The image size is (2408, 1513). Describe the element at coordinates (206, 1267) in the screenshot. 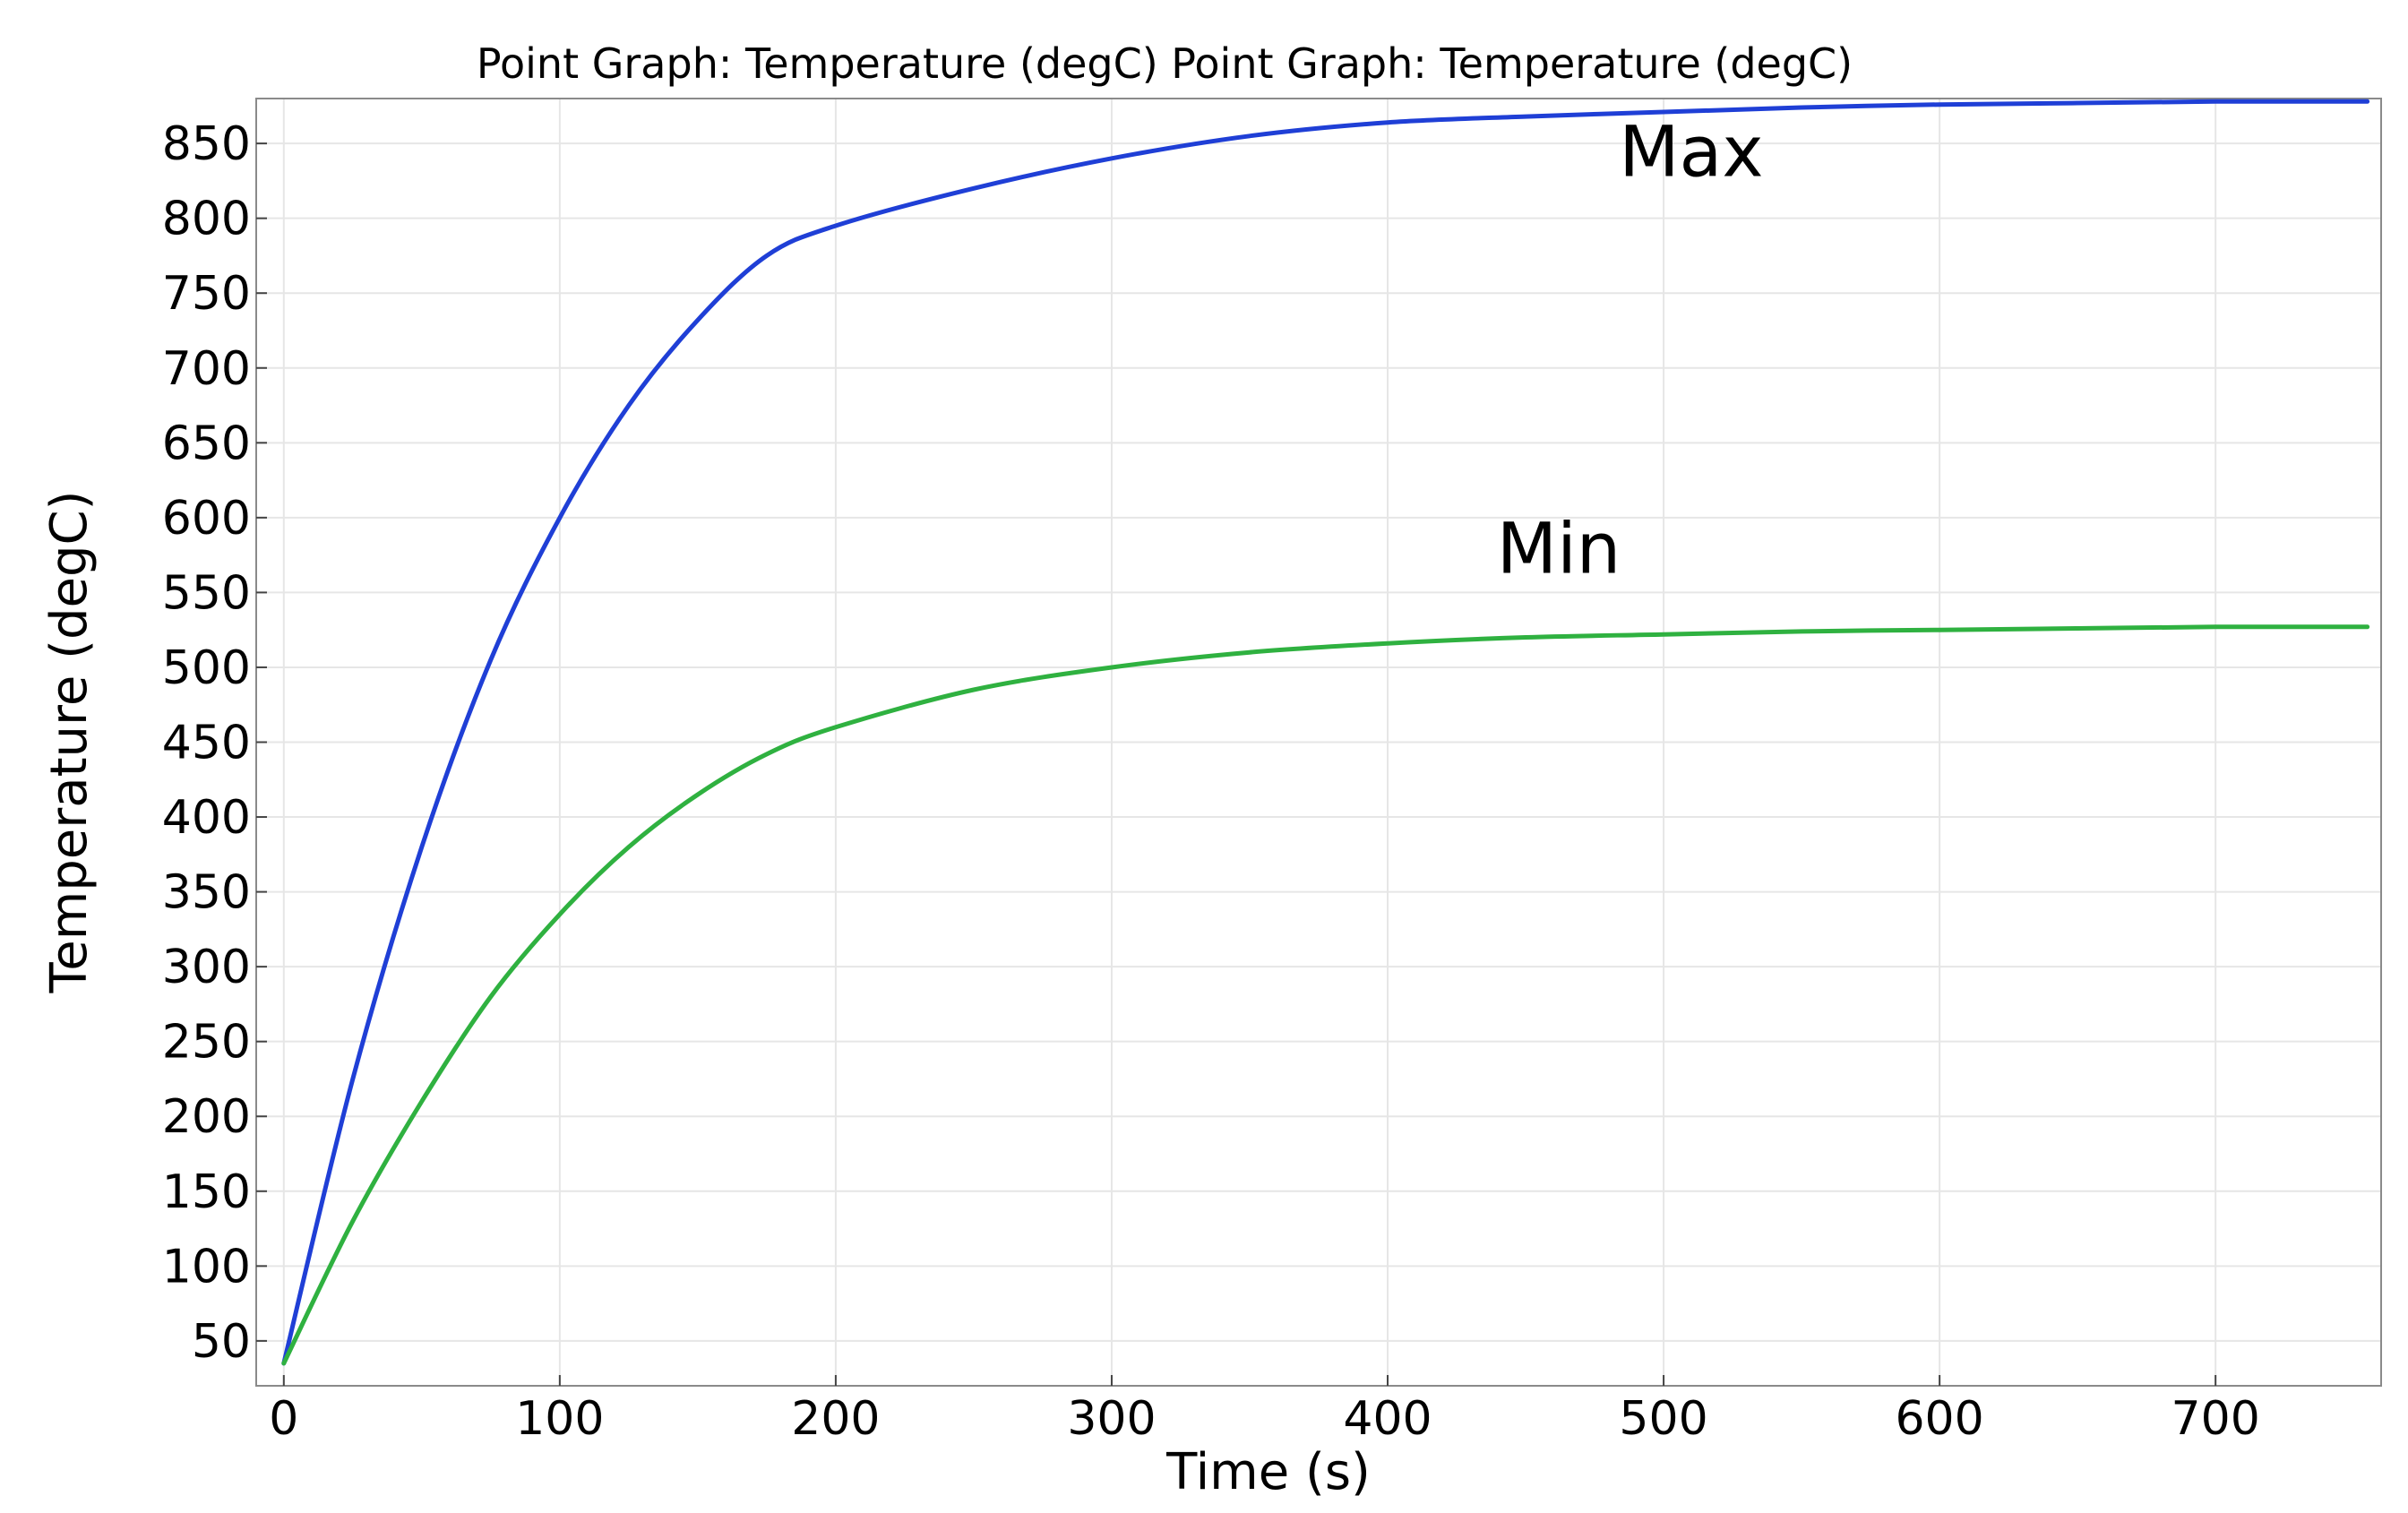

I see `y-tick-label-1: 100` at that location.